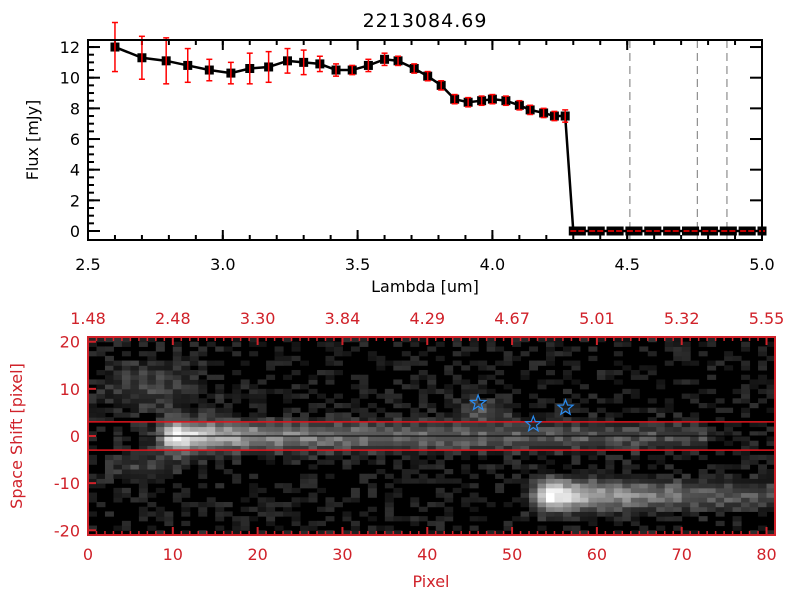 Image resolution: width=800 pixels, height=604 pixels. Describe the element at coordinates (512, 318) in the screenshot. I see `top-wavelength-label: 4.67` at that location.